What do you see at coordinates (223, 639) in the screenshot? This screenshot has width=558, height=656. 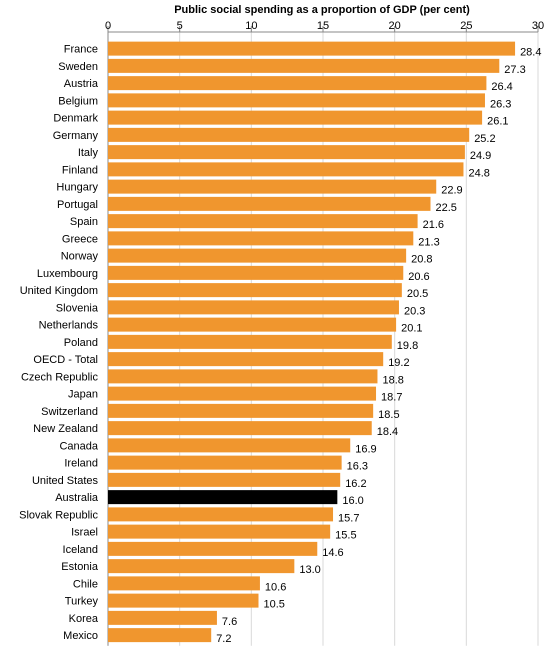 I see `value-label: 7.2` at bounding box center [223, 639].